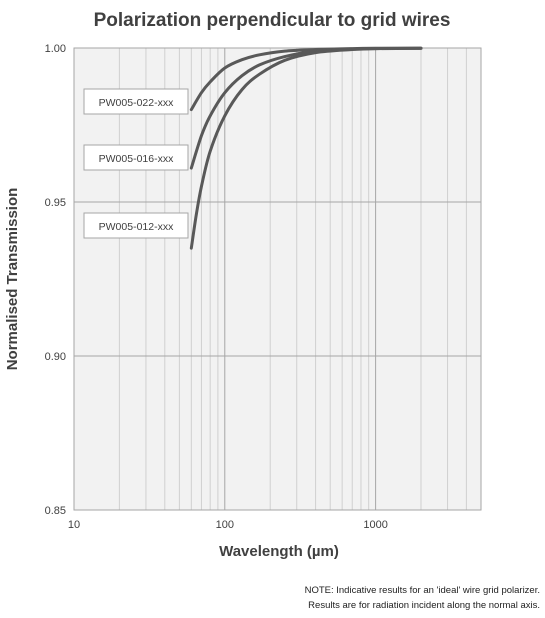  I want to click on x-tick-label: 100, so click(225, 525).